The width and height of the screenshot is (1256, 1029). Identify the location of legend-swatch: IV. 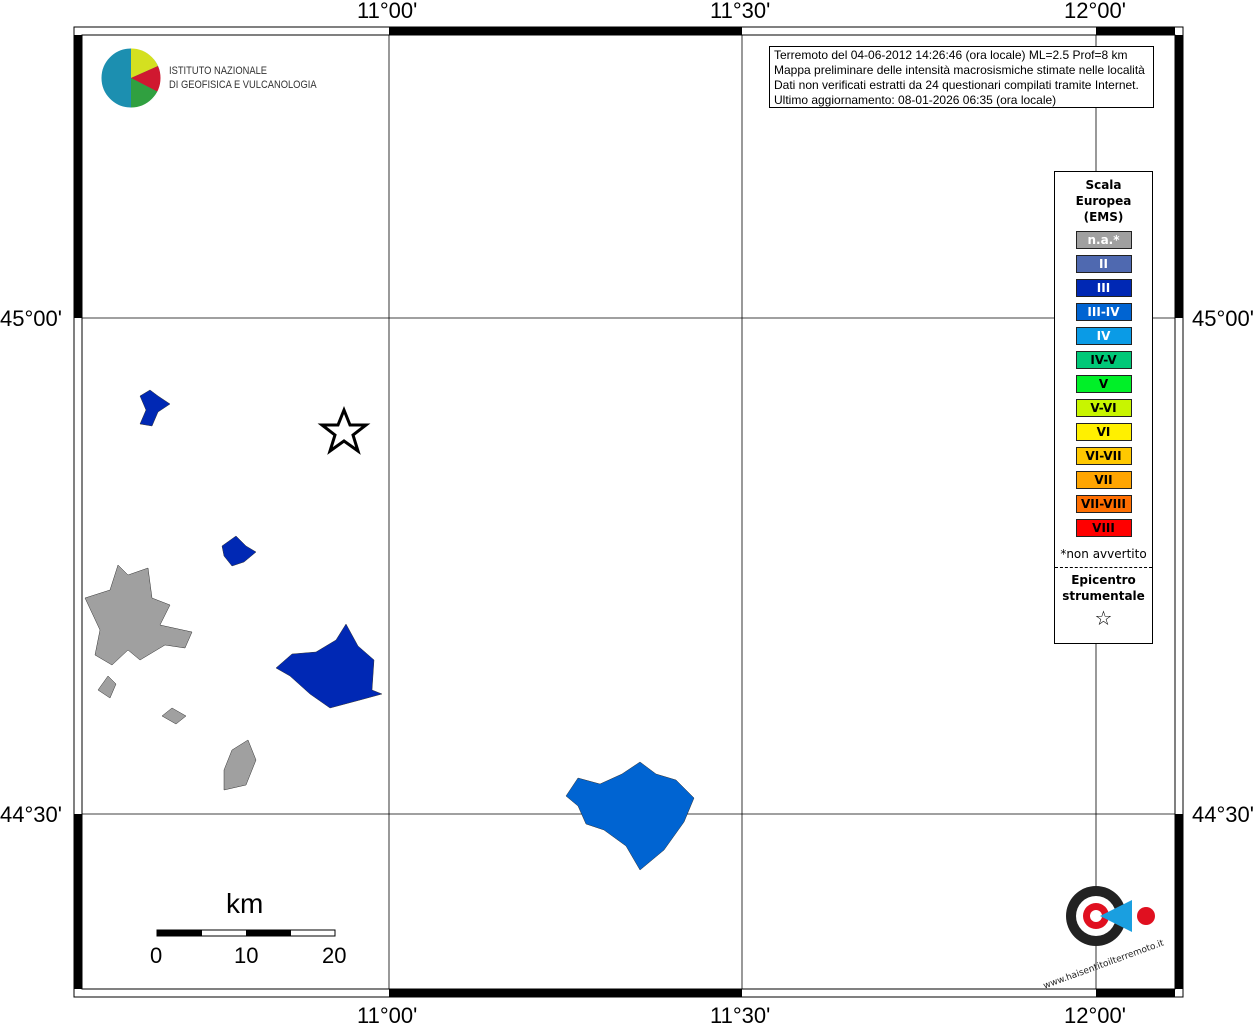
(1103, 336).